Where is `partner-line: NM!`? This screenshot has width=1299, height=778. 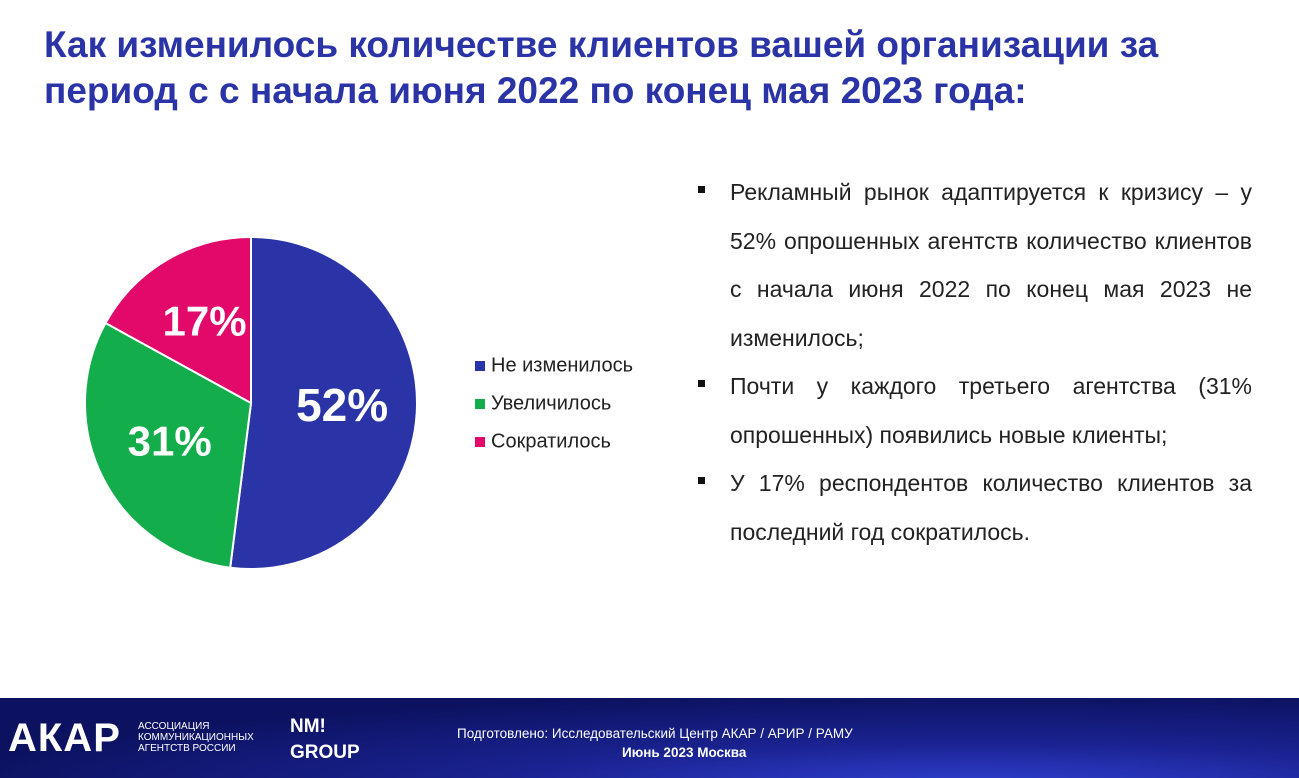
partner-line: NM! is located at coordinates (308, 726).